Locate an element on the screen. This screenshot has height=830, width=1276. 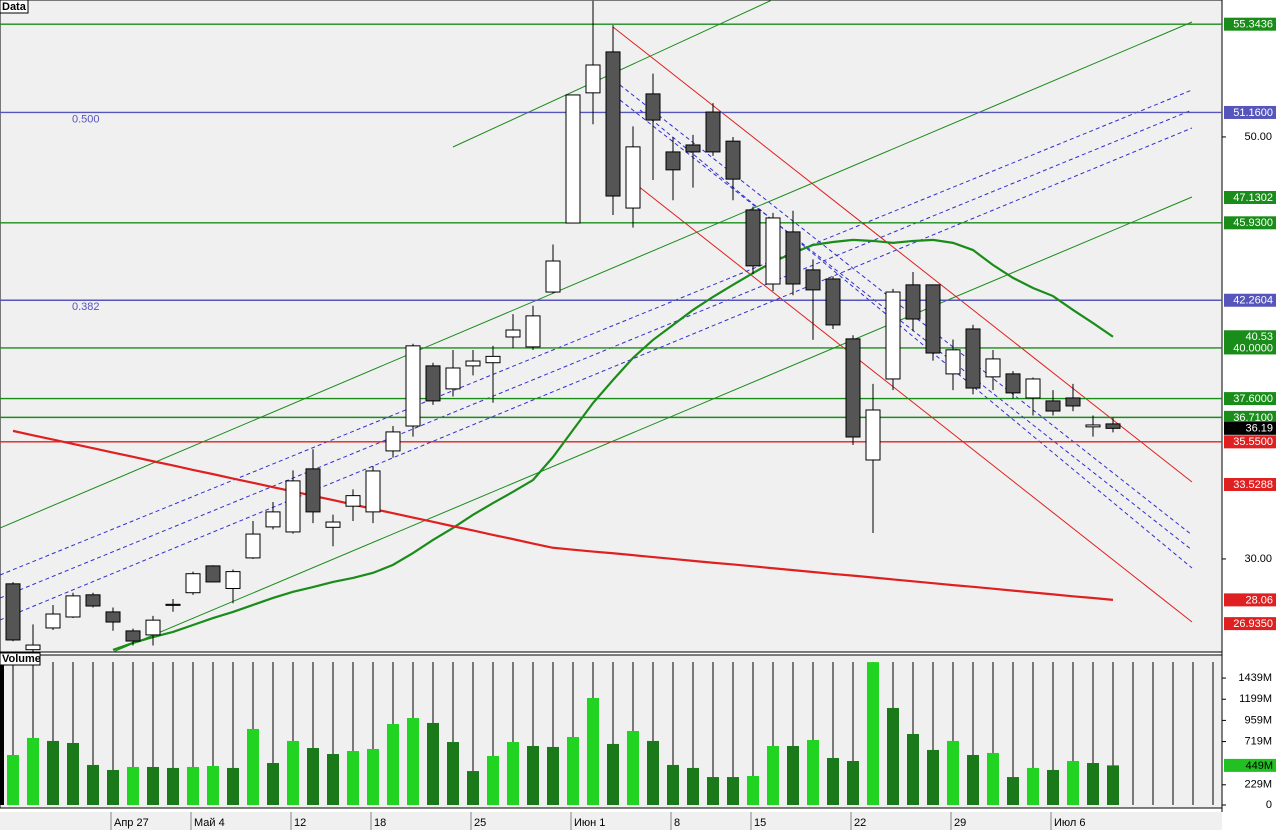
volume-axis-strip is located at coordinates (2, 733).